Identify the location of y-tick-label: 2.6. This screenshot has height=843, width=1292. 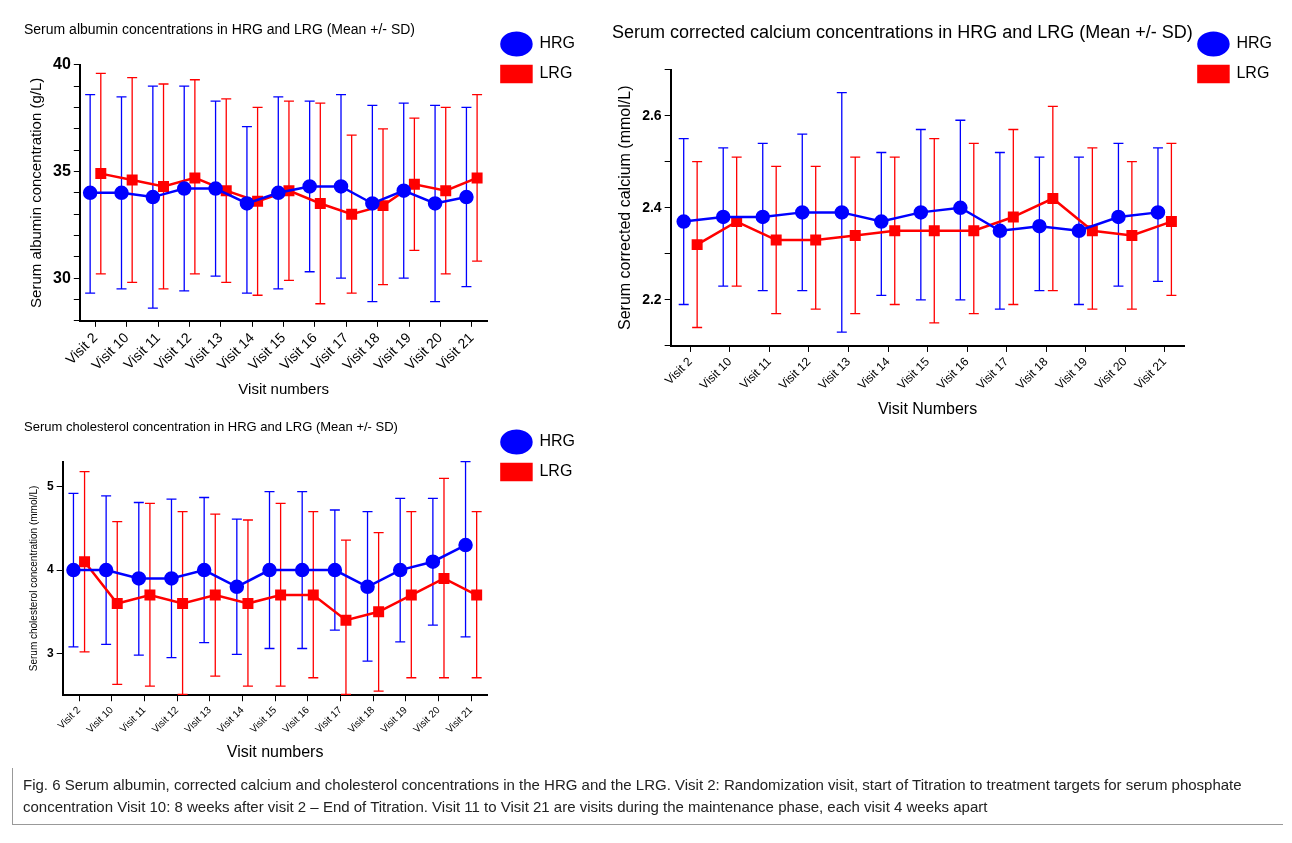
(652, 114).